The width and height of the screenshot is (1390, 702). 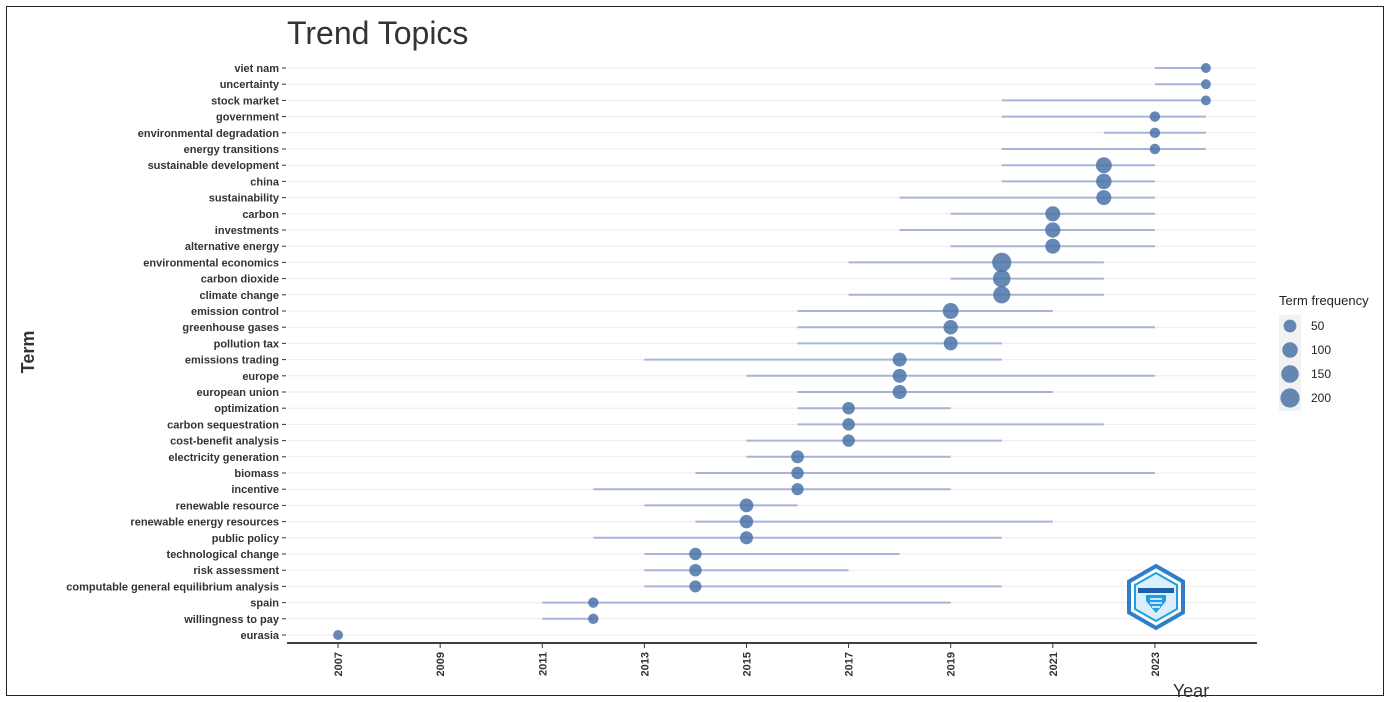 I want to click on term-label: renewable energy resources, so click(x=204, y=523).